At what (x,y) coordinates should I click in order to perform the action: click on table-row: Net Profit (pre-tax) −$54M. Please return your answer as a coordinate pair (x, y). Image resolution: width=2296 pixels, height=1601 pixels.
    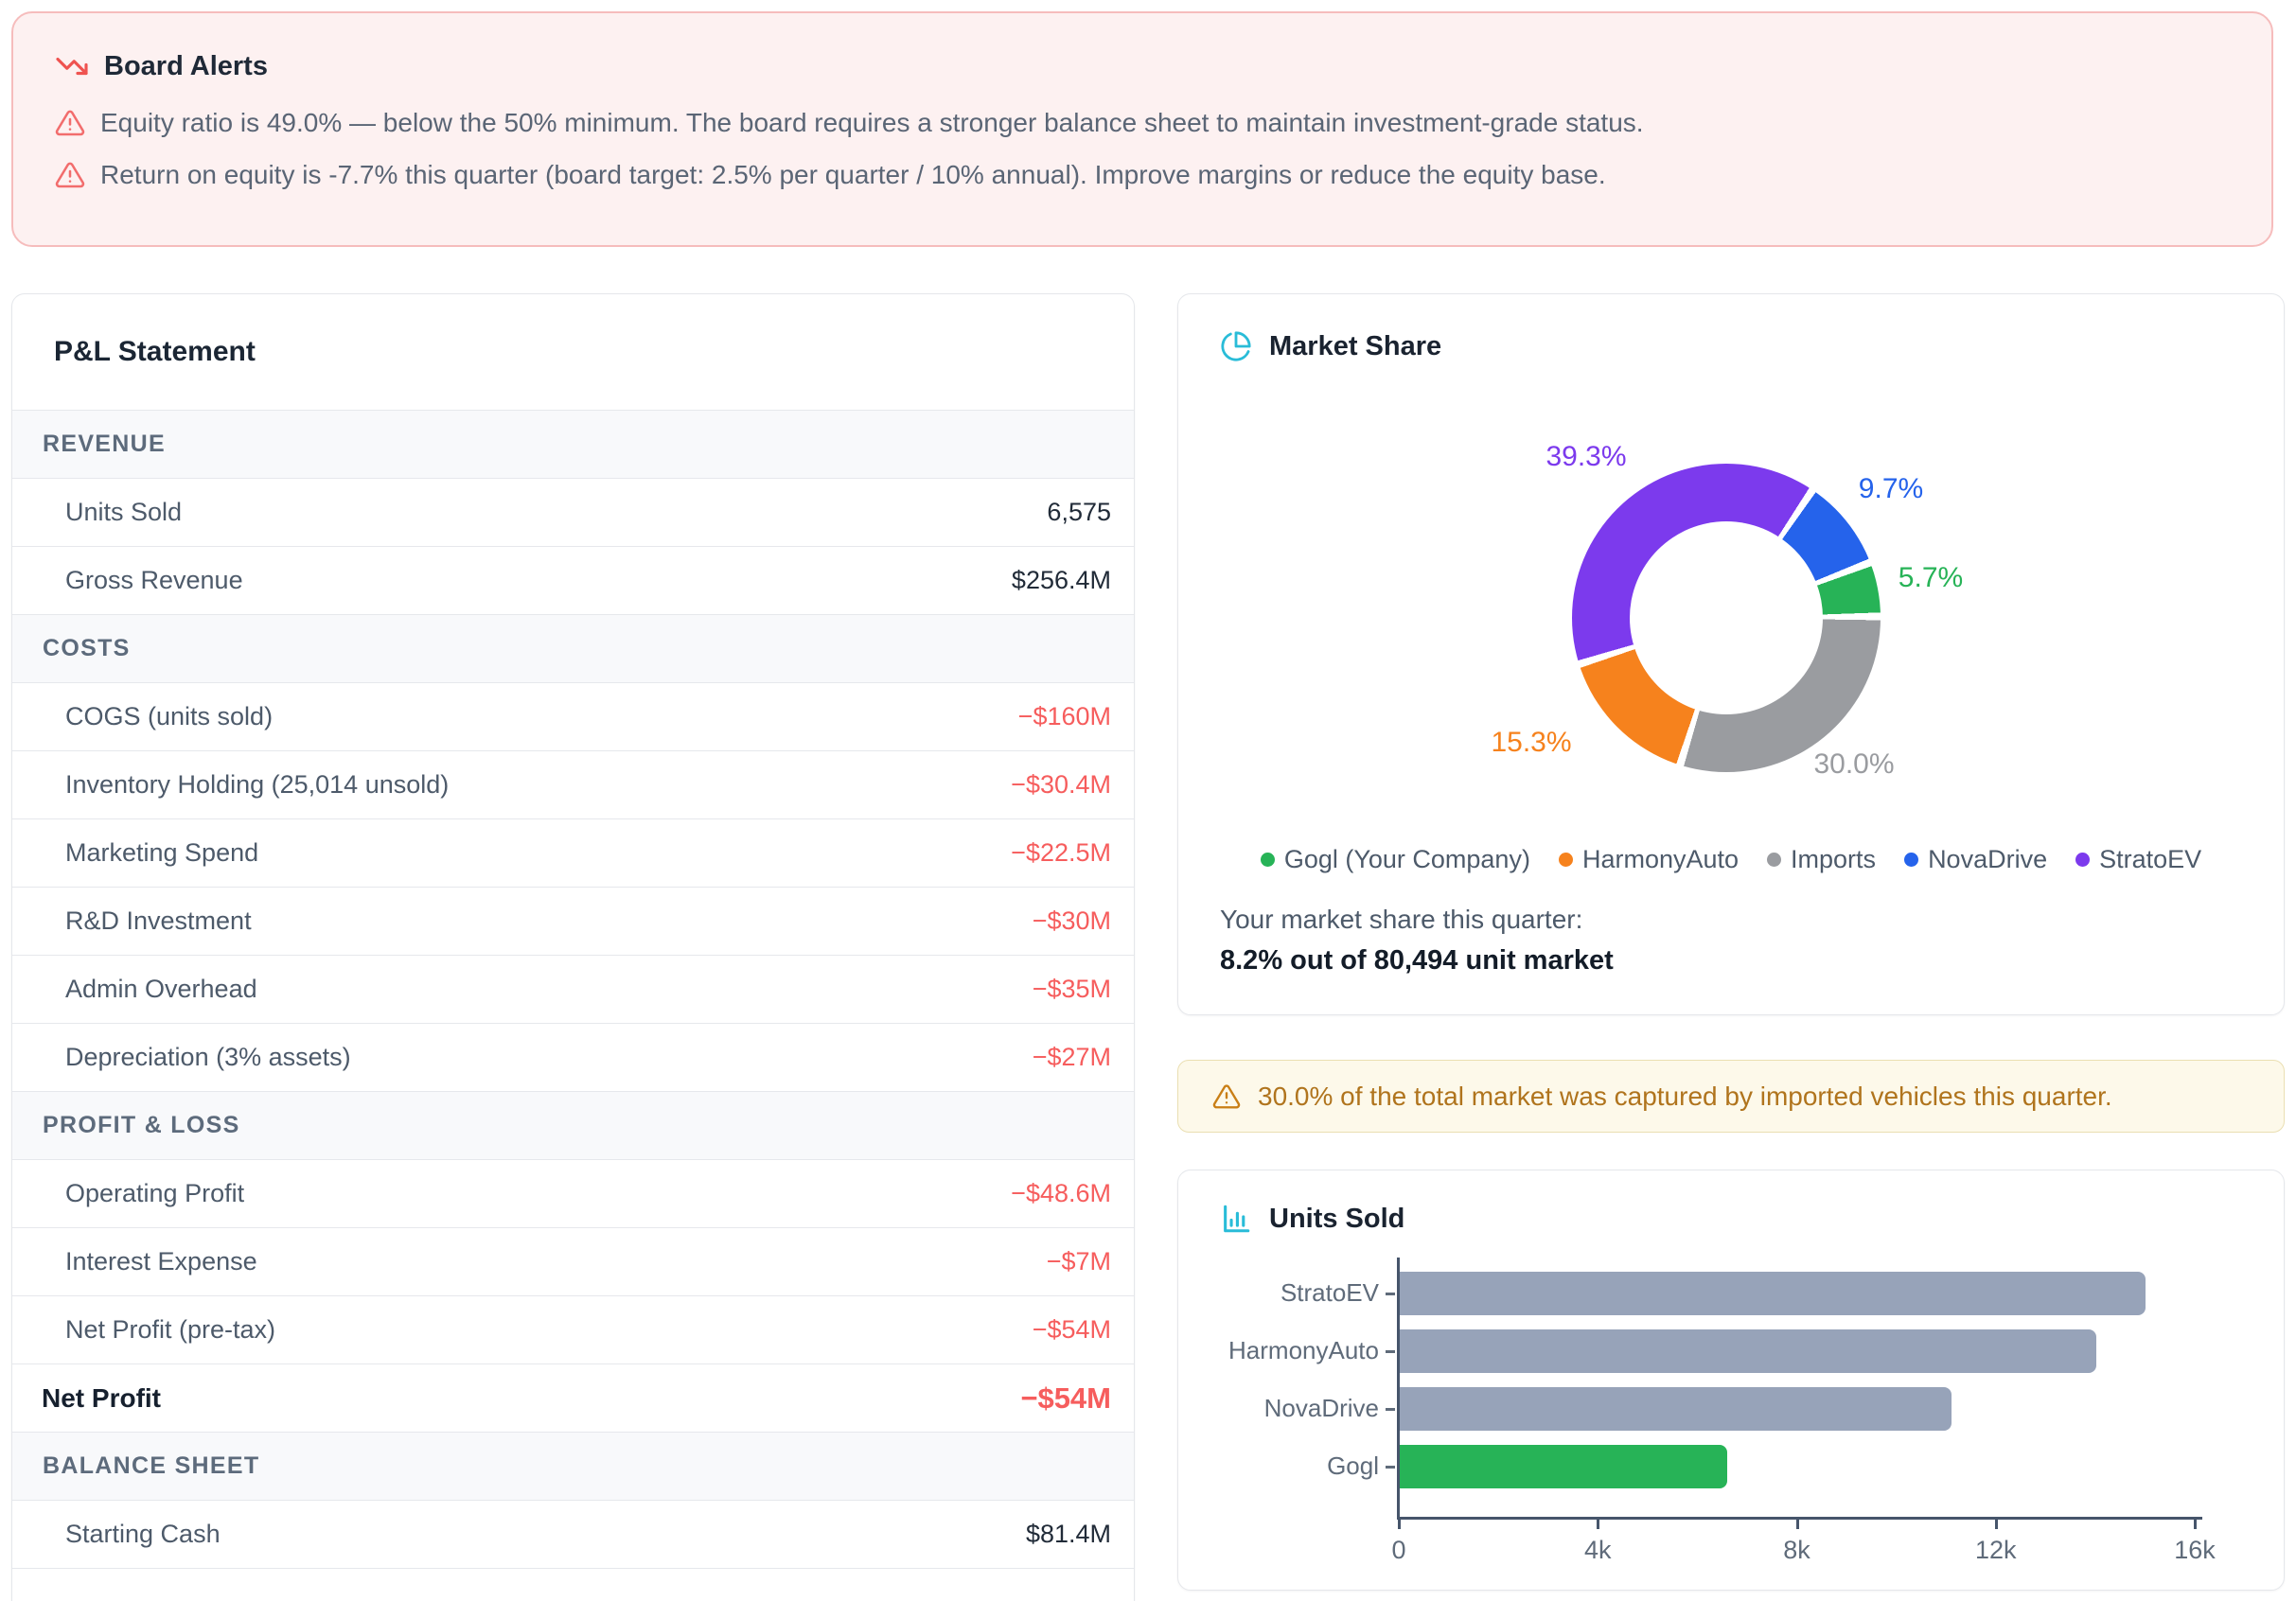
    Looking at the image, I should click on (573, 1330).